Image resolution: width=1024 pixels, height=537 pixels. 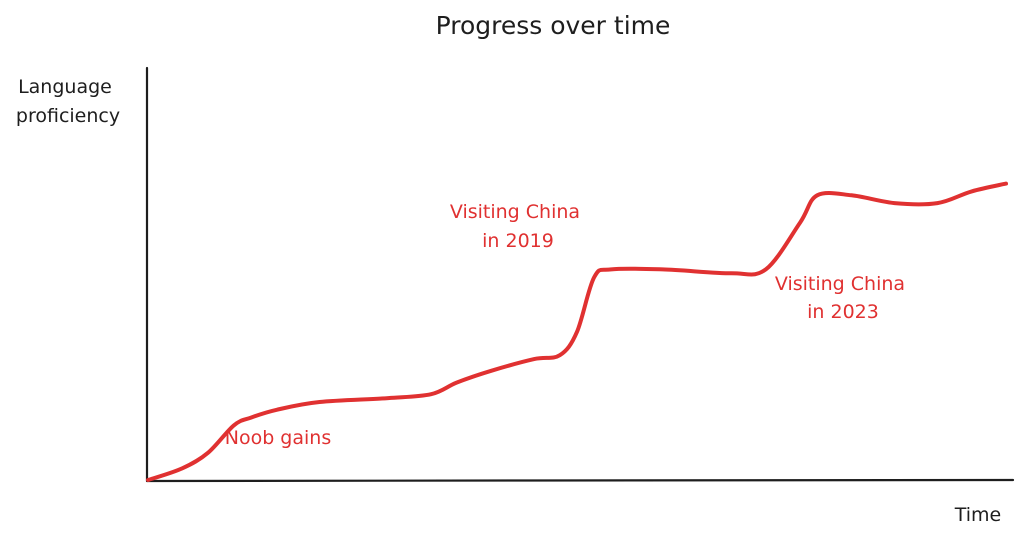 I want to click on annotation-visiting-china-2023: Visiting China in 2023, so click(x=843, y=298).